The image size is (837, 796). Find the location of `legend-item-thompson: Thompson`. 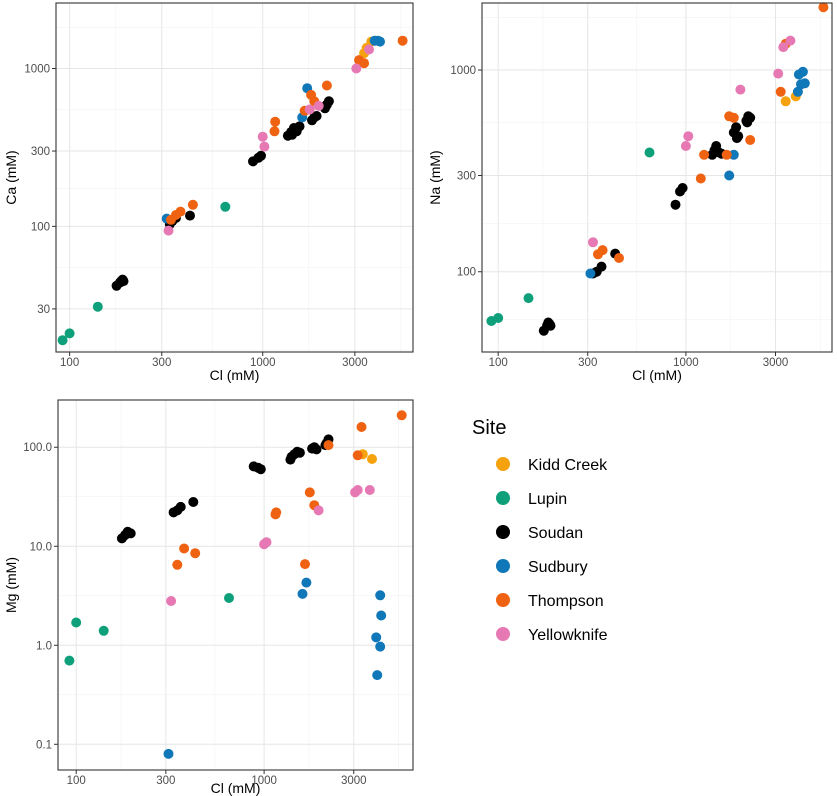

legend-item-thompson: Thompson is located at coordinates (550, 601).